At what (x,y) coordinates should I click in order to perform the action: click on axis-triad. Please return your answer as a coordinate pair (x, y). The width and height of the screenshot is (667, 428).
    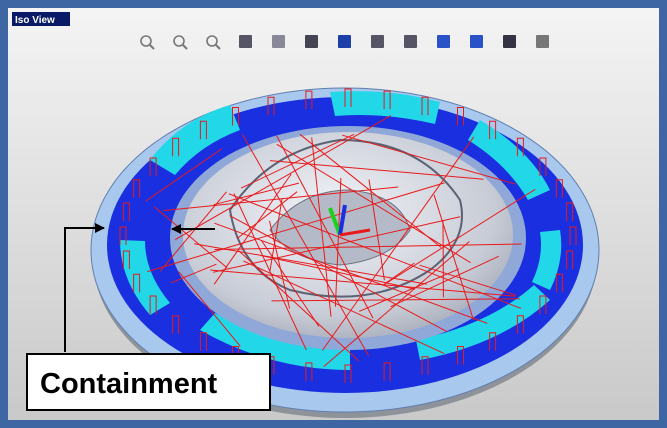
    Looking at the image, I should click on (349, 220).